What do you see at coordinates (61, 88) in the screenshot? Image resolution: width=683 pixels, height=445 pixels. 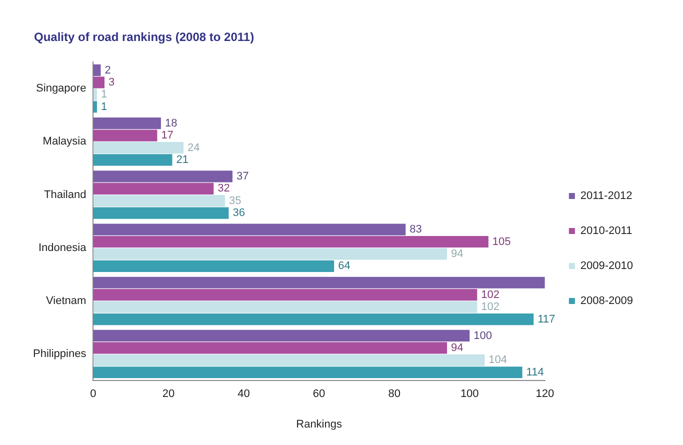 I see `y-tick-label: Singapore` at bounding box center [61, 88].